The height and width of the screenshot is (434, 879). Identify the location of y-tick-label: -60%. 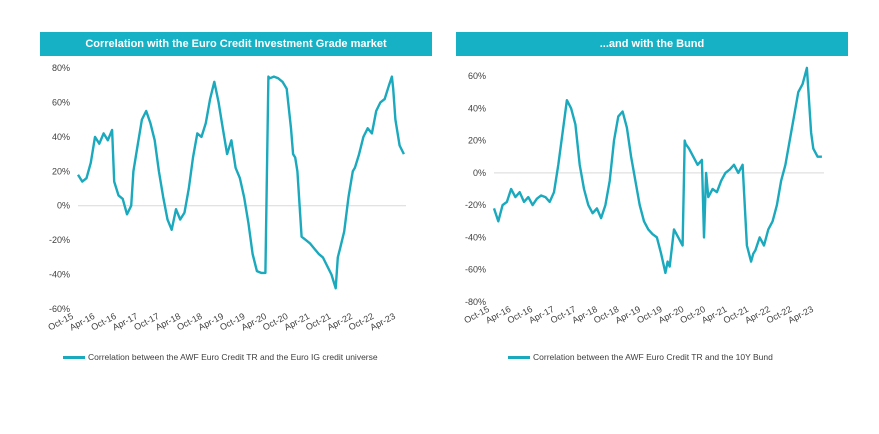
(59, 309).